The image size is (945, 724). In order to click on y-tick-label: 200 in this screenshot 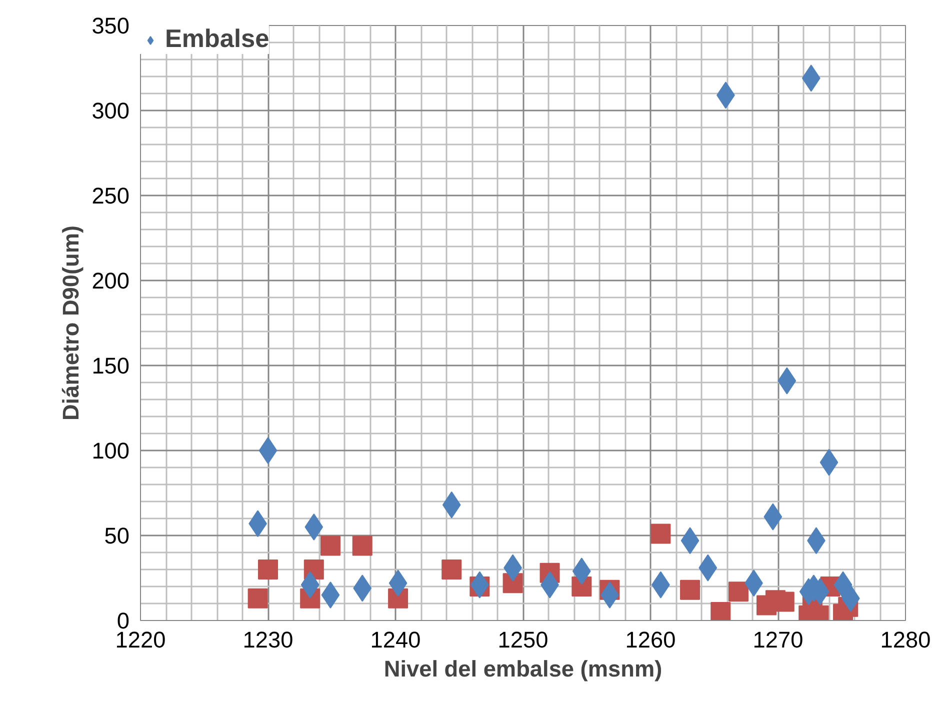, I will do `click(111, 281)`.